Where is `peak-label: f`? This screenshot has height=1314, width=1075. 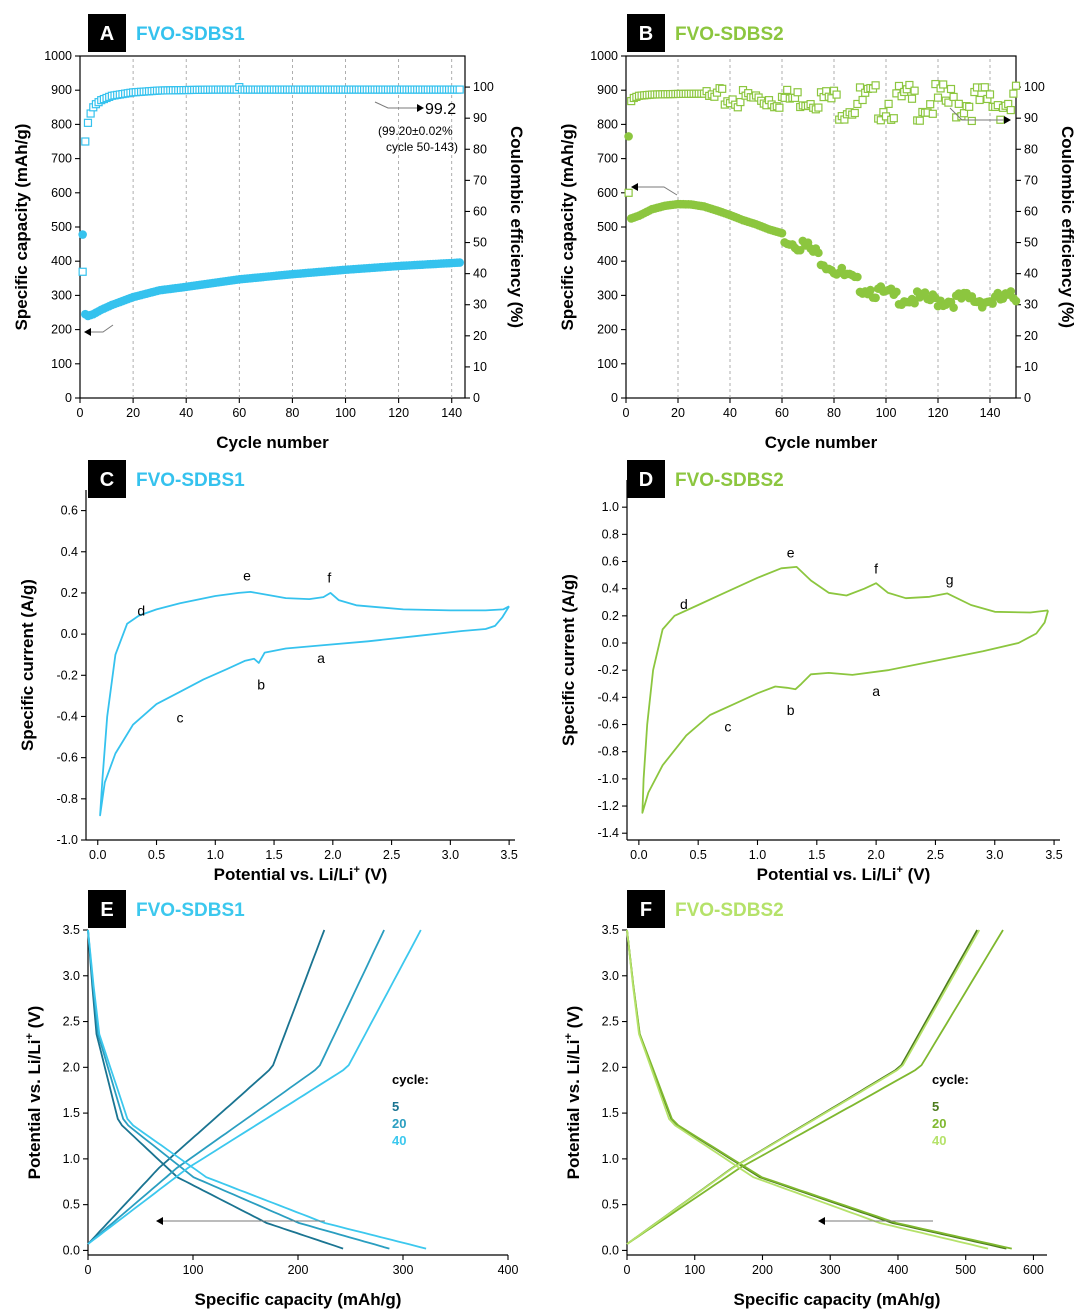 peak-label: f is located at coordinates (876, 569).